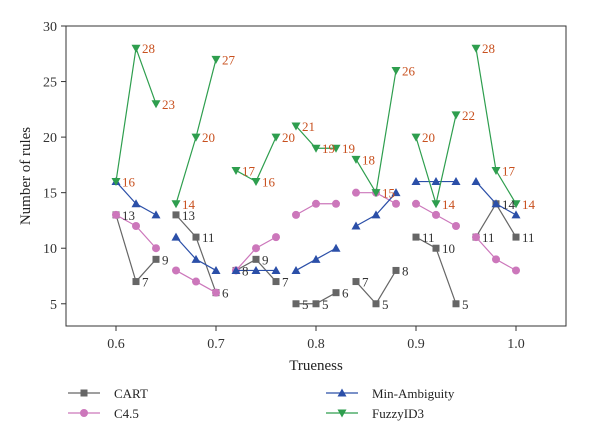 The width and height of the screenshot is (600, 440). What do you see at coordinates (53, 305) in the screenshot?
I see `y-tick-label: 5` at bounding box center [53, 305].